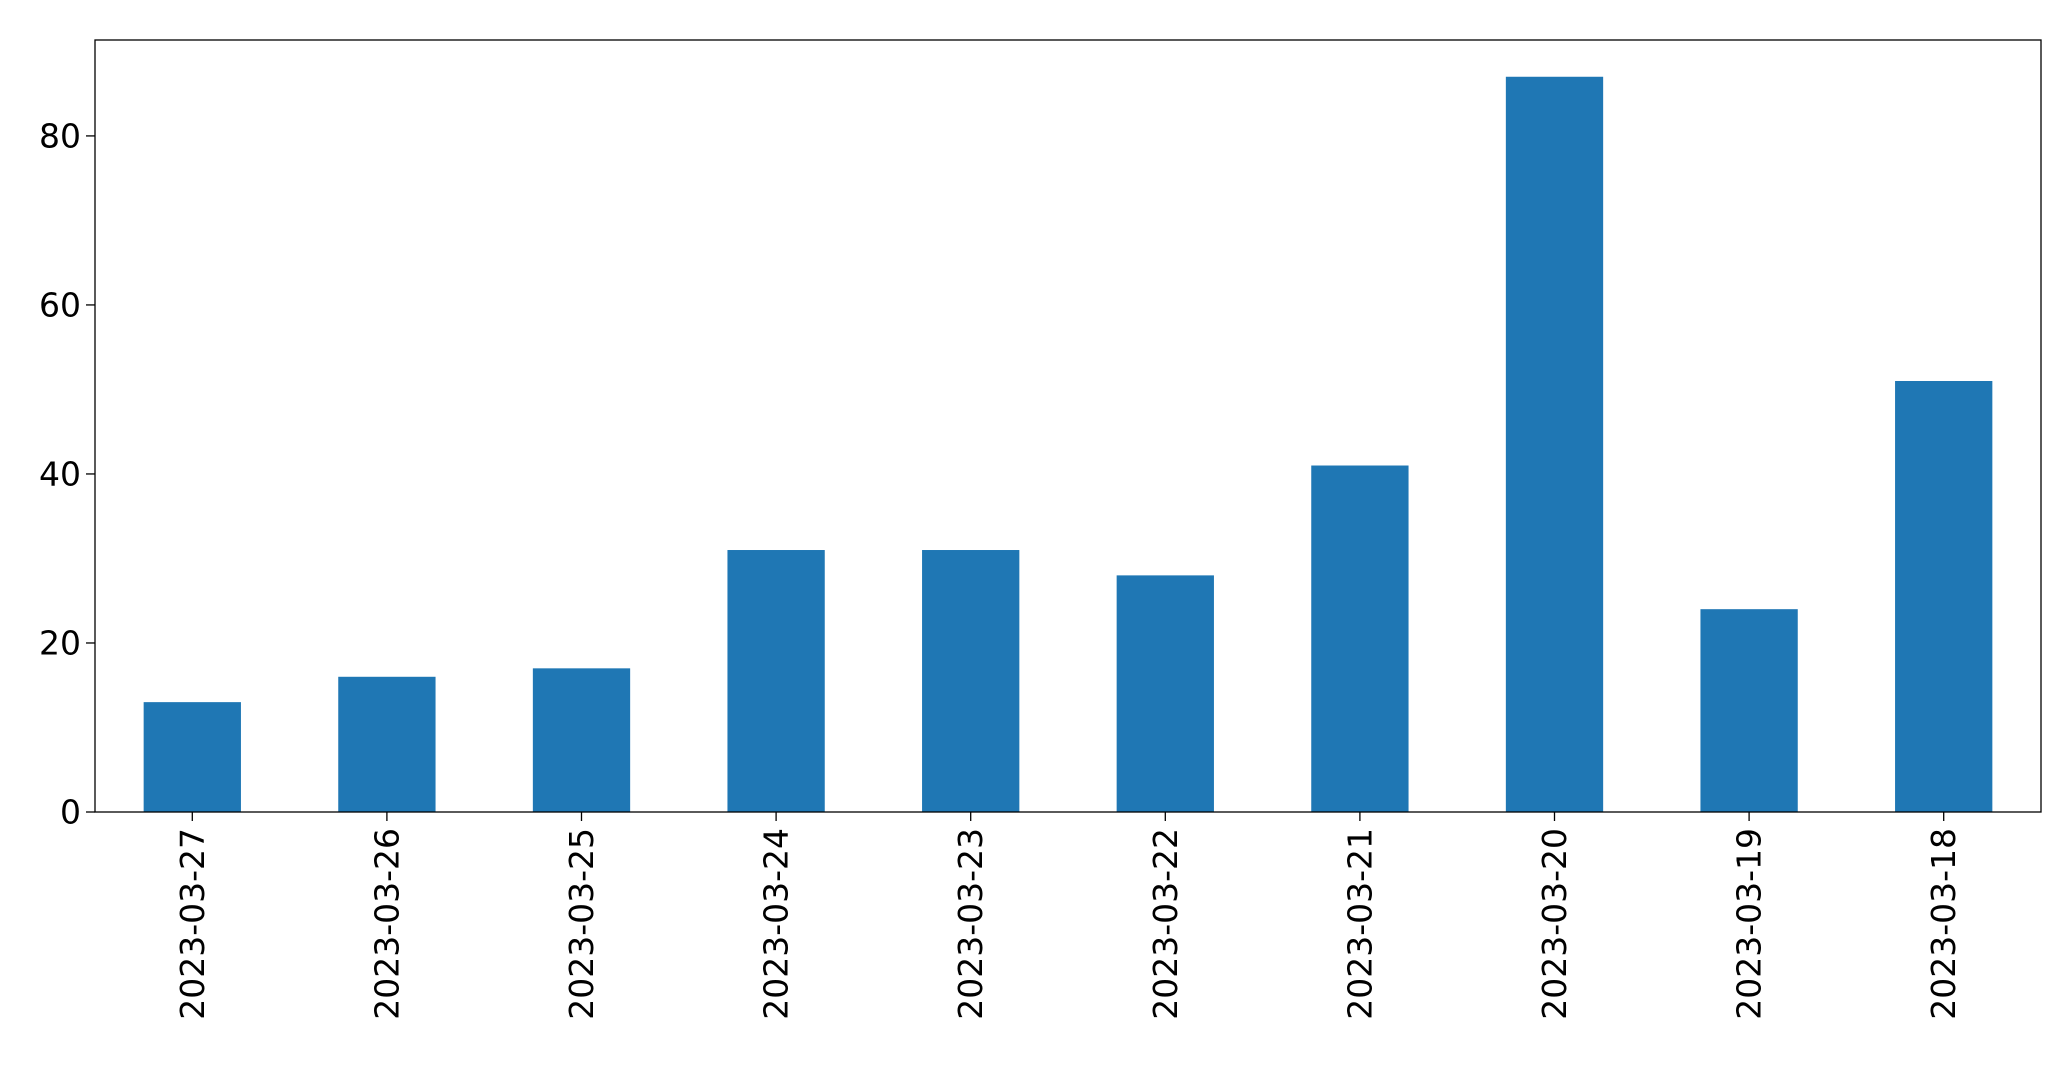  What do you see at coordinates (1359, 924) in the screenshot?
I see `x-tick-label-2023-03-21: 2023-03-21` at bounding box center [1359, 924].